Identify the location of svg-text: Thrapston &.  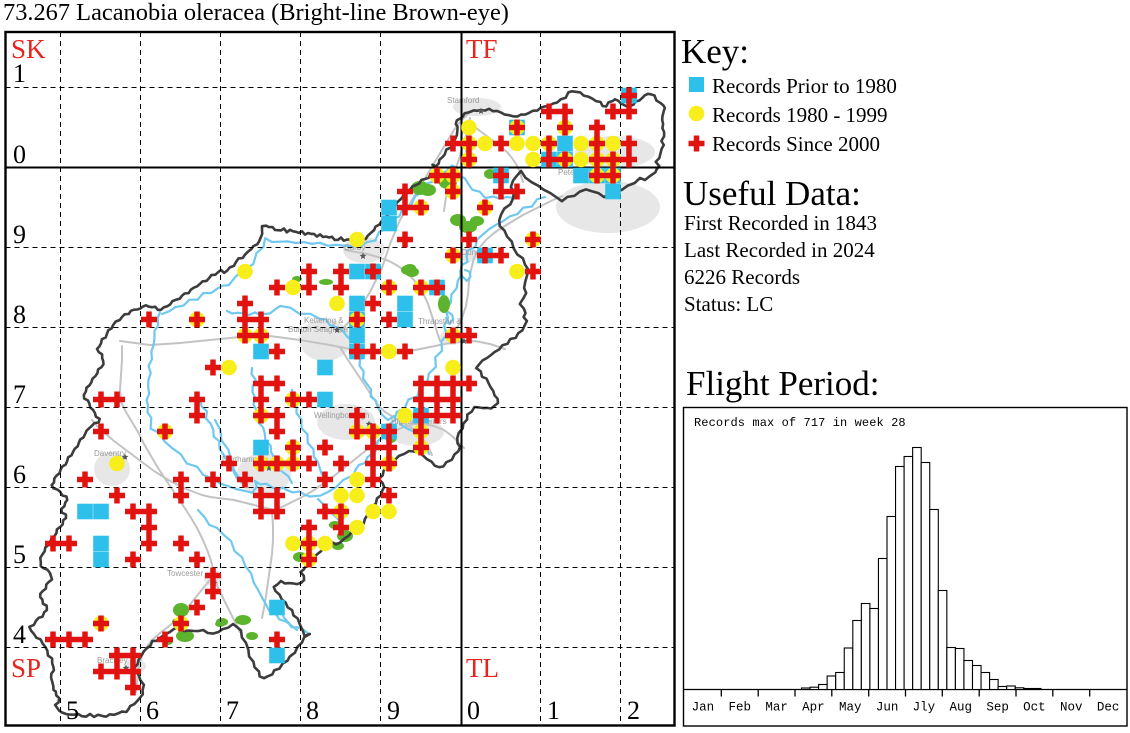
(440, 321).